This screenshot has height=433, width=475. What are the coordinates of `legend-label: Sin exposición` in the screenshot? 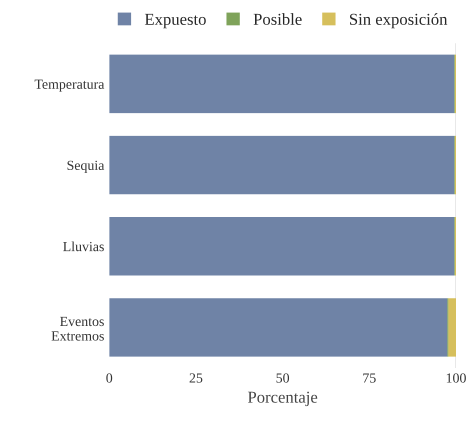 It's located at (399, 20).